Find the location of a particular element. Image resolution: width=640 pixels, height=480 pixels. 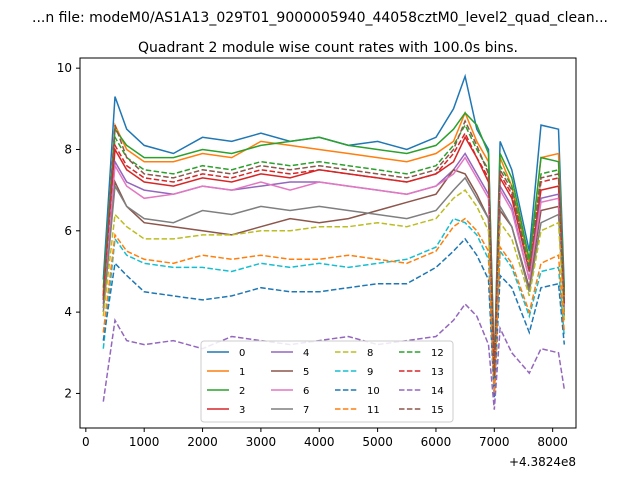

x-tick-label: 1000 is located at coordinates (144, 442).